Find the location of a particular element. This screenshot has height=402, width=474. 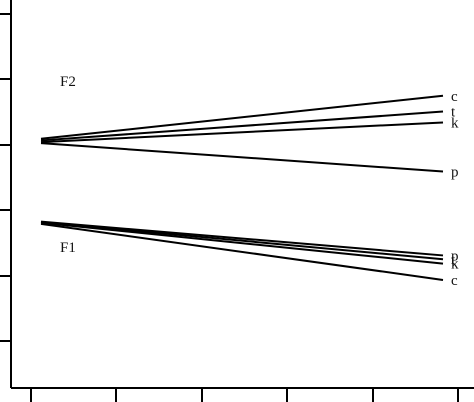

series-line-f1-k is located at coordinates (242, 243).